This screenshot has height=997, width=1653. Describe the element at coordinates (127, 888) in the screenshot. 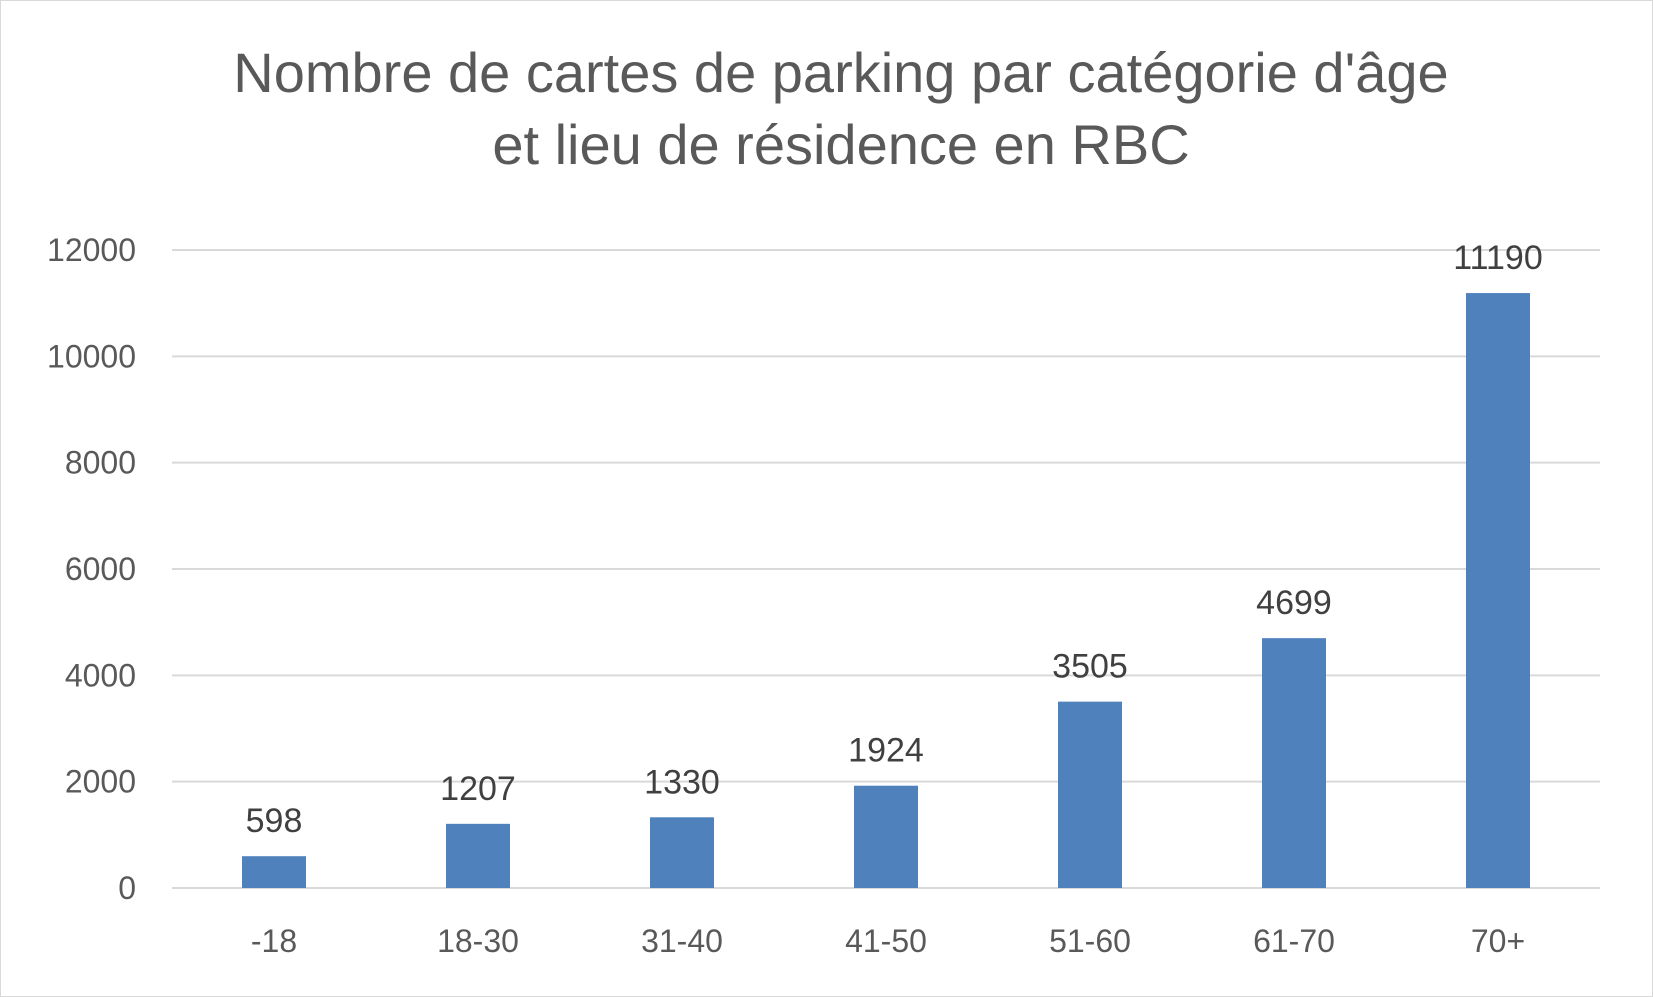

I see `y-tick-label-0: 0` at that location.